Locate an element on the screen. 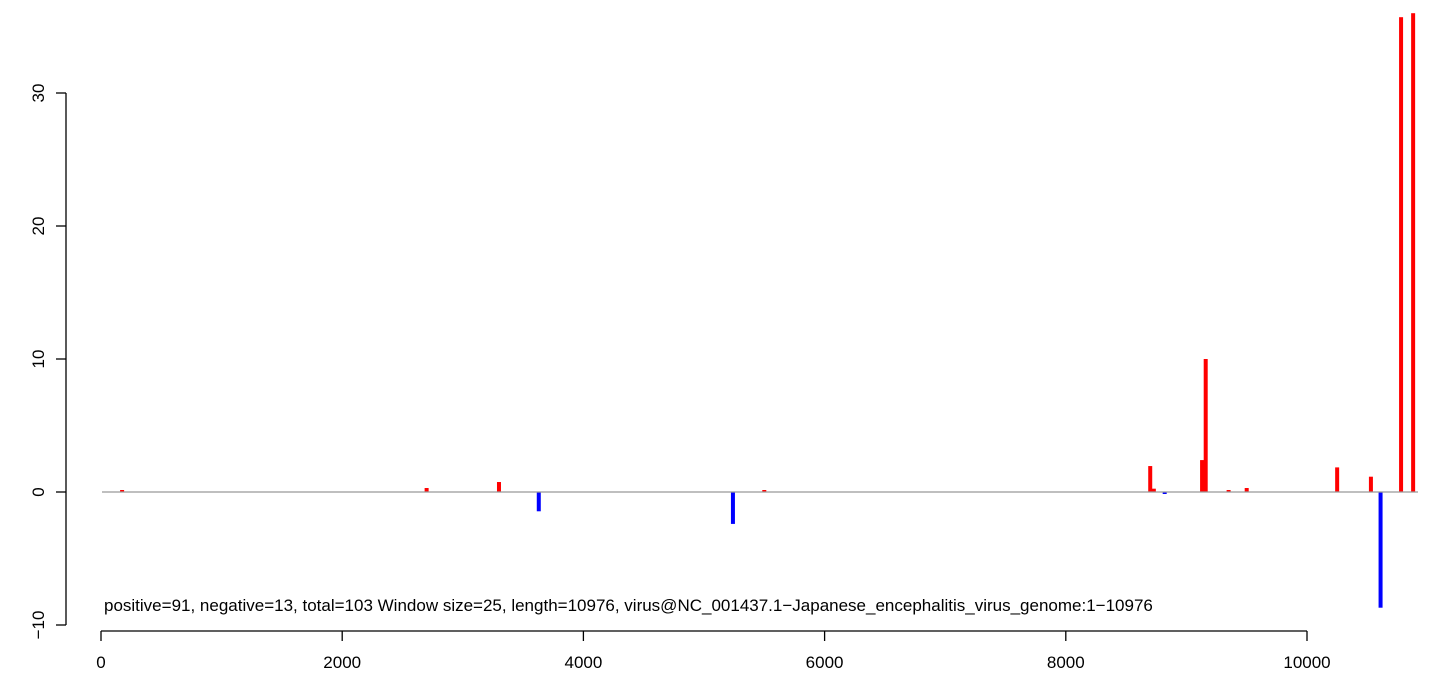 This screenshot has width=1433, height=680. x-tick-label: 2000 is located at coordinates (342, 662).